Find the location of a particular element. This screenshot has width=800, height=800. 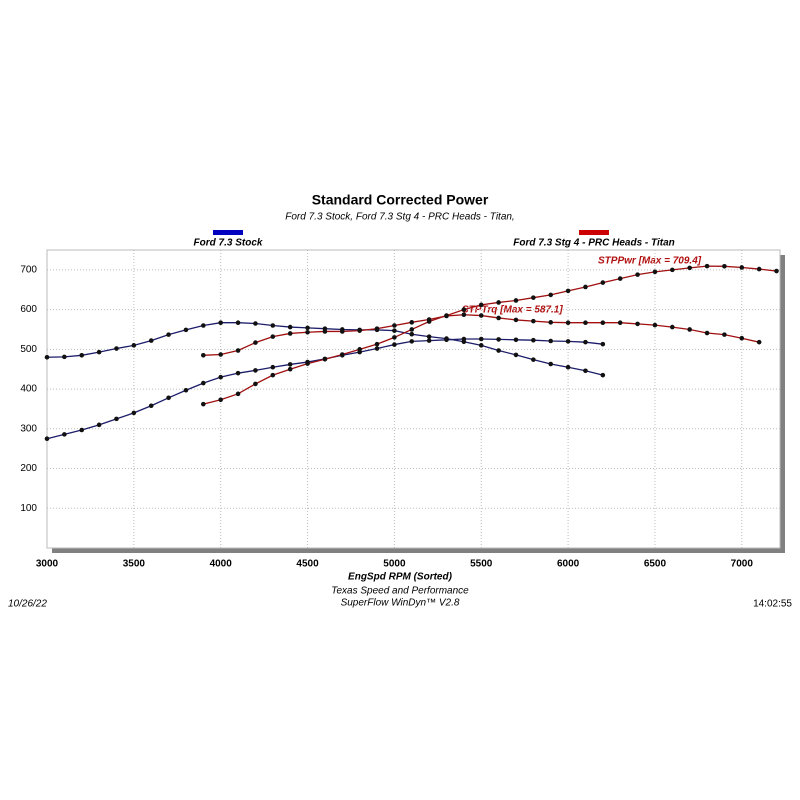

footer-line: Texas Speed and Performance is located at coordinates (400, 591).